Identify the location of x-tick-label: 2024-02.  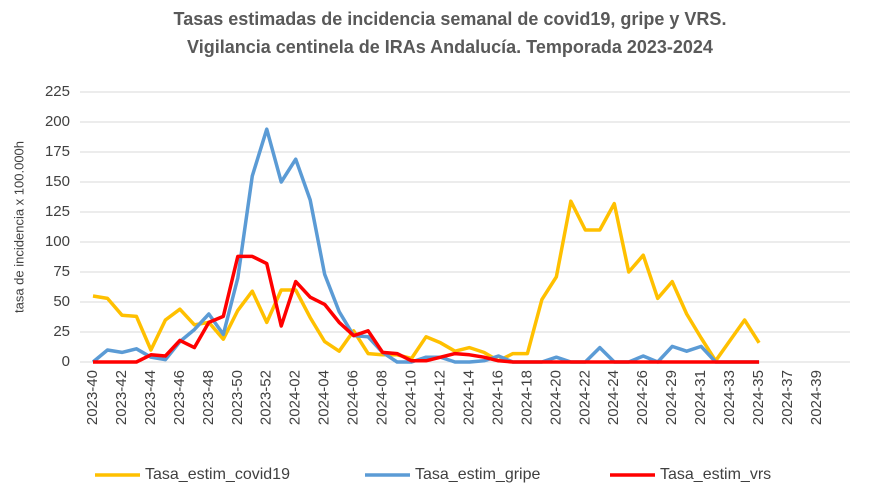
(295, 397).